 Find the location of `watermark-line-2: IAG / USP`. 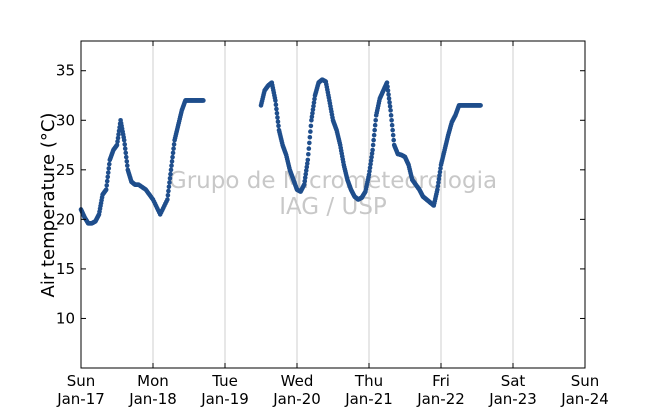

watermark-line-2: IAG / USP is located at coordinates (333, 207).